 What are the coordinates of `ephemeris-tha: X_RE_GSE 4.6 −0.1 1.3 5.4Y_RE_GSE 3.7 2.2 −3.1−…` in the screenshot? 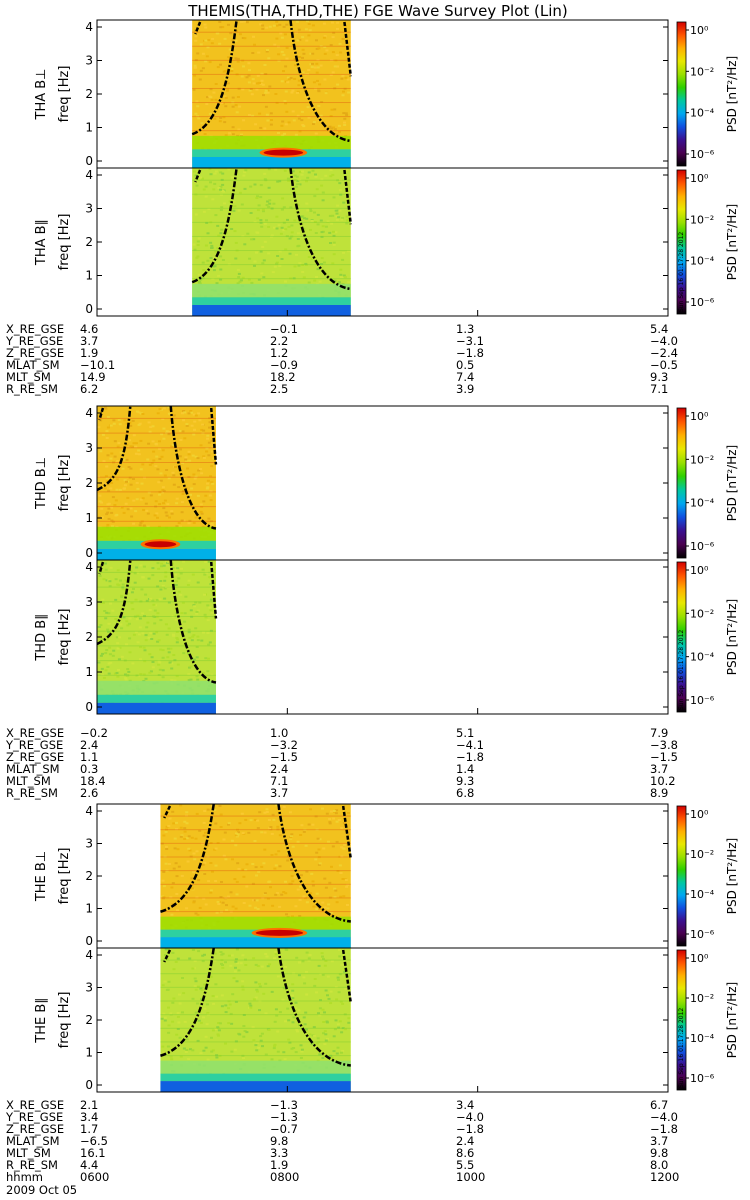 It's located at (341, 359).